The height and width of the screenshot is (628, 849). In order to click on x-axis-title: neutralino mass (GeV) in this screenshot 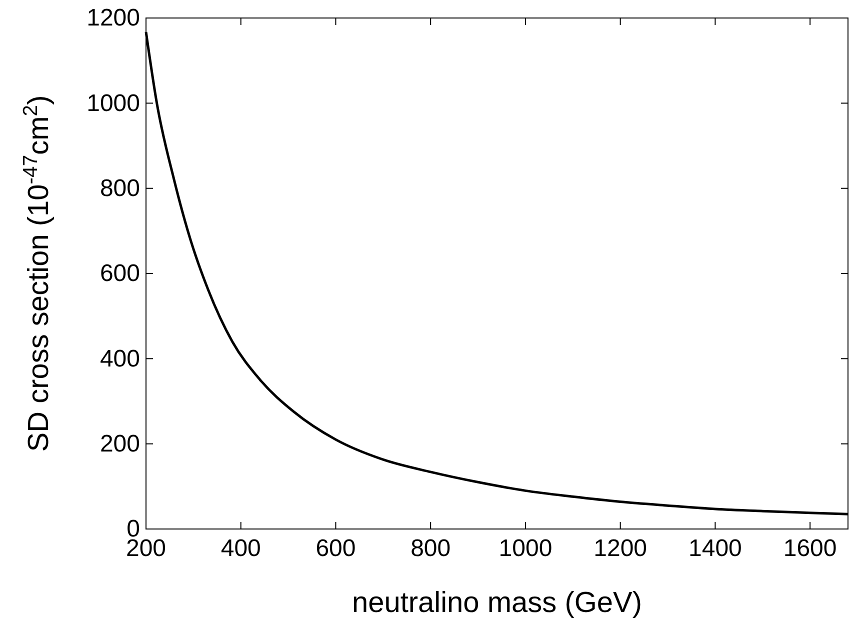, I will do `click(497, 603)`.